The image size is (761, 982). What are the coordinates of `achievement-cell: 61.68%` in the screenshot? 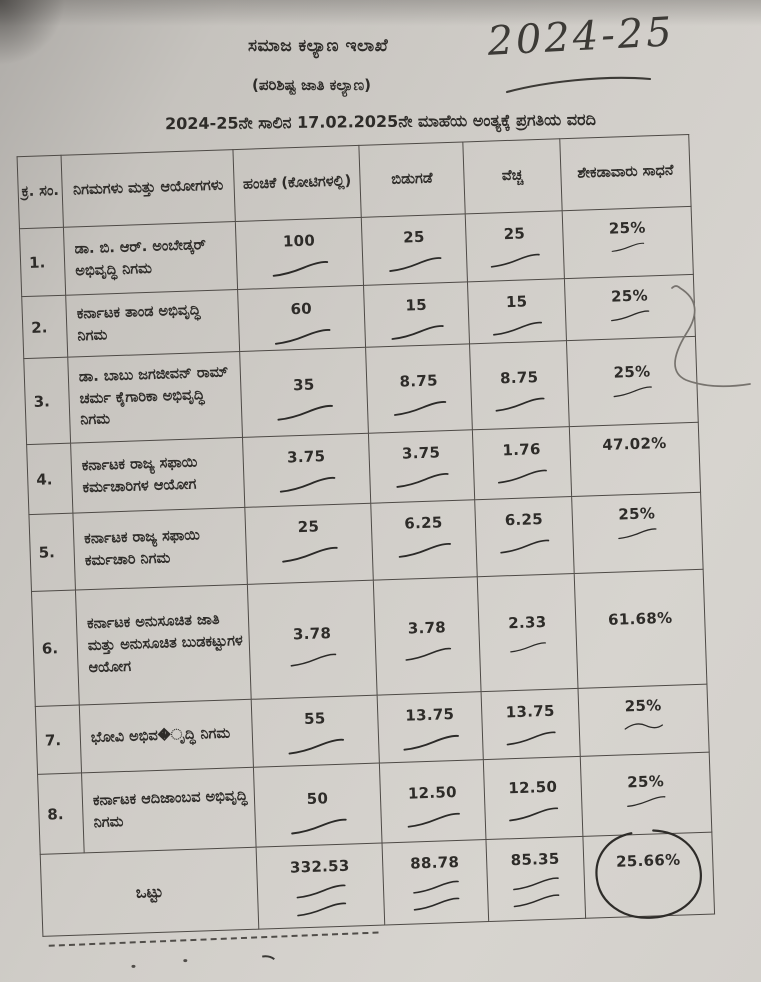 It's located at (640, 629).